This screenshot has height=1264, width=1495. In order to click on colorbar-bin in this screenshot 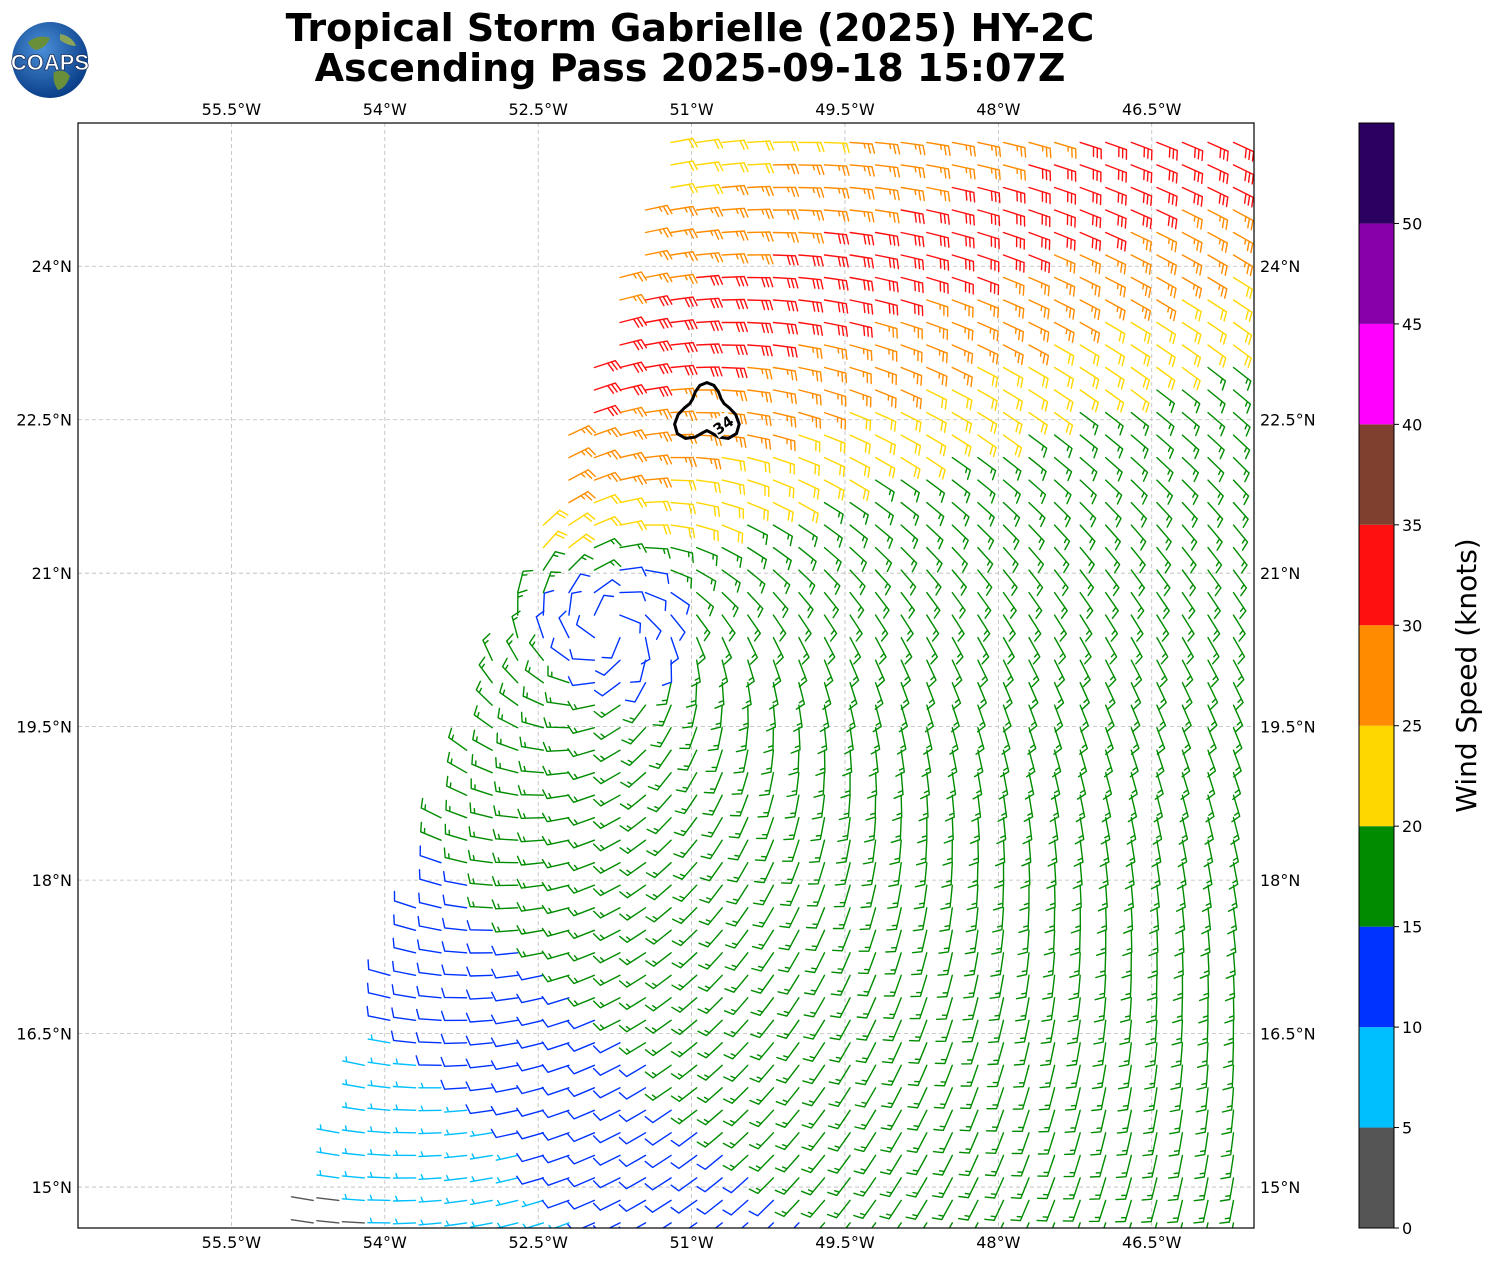, I will do `click(1376, 575)`.